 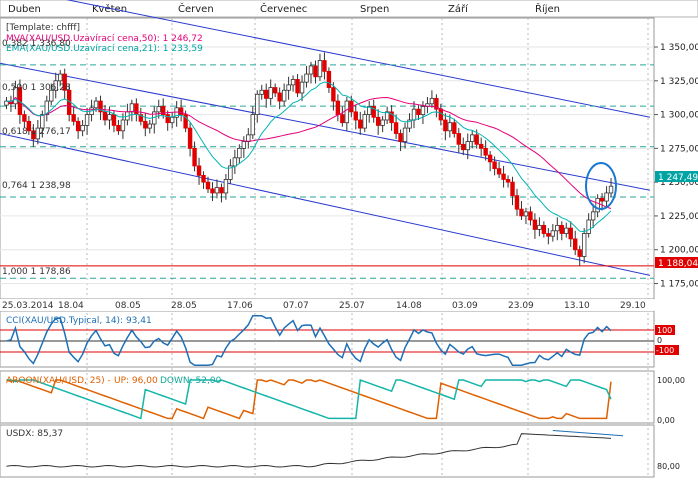 I want to click on usdx-trendline, so click(x=588, y=433).